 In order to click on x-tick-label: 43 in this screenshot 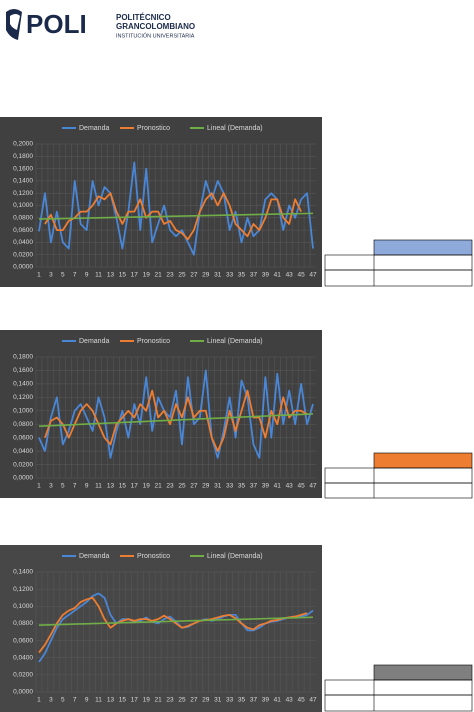, I will do `click(290, 486)`.